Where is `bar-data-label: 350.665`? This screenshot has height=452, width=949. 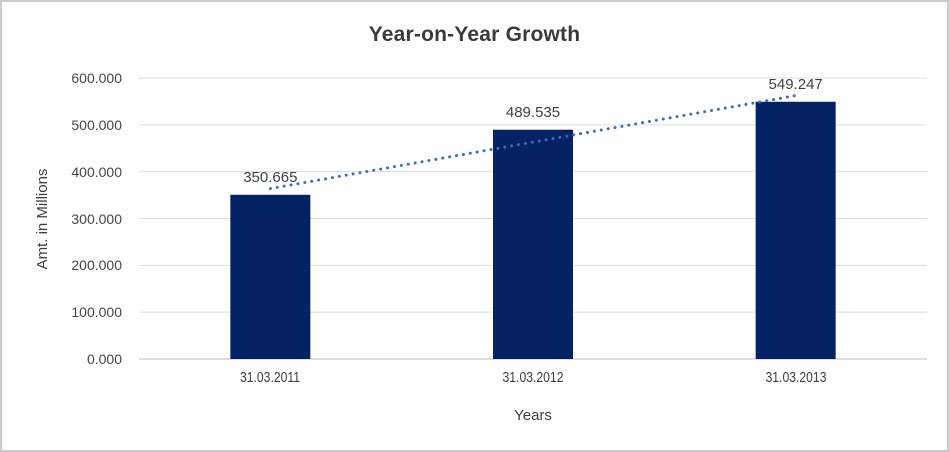 bar-data-label: 350.665 is located at coordinates (270, 177).